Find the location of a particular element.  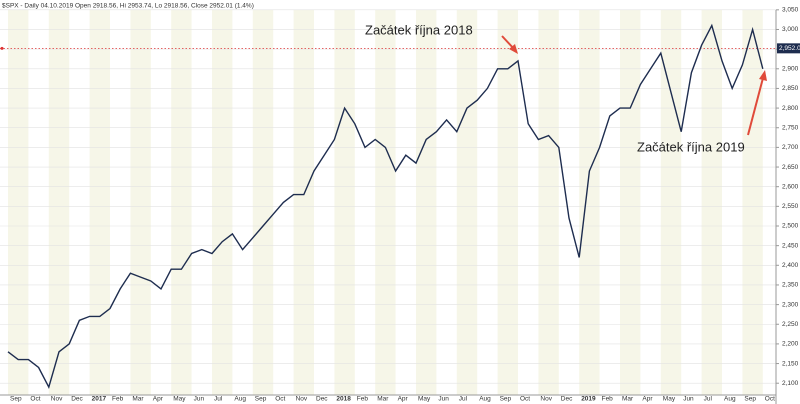

annotation: Začátek října 2019 is located at coordinates (691, 146).